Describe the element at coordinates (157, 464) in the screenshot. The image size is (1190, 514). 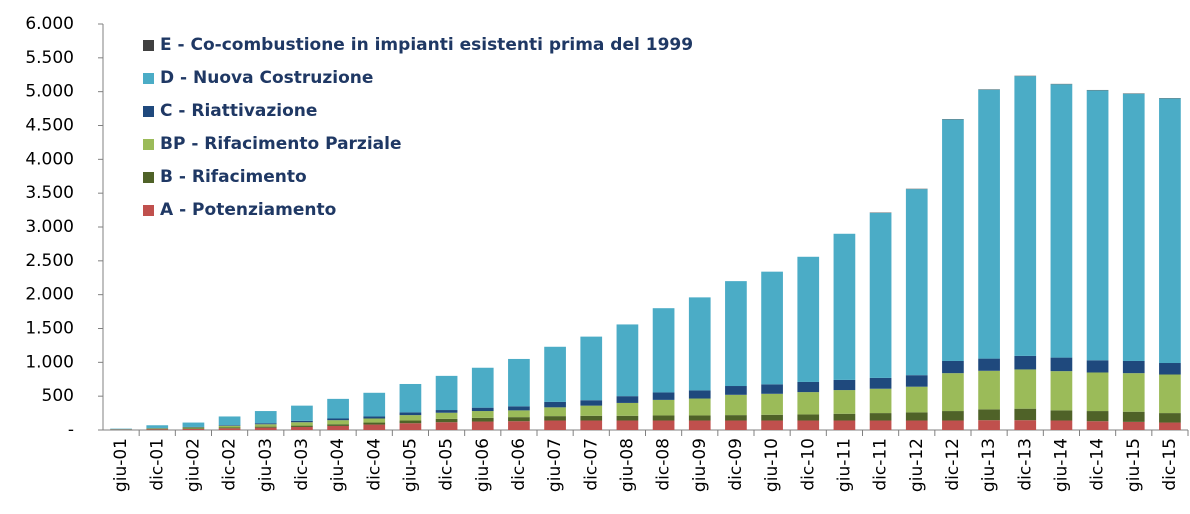
I see `x-tick-label: dic-01` at that location.